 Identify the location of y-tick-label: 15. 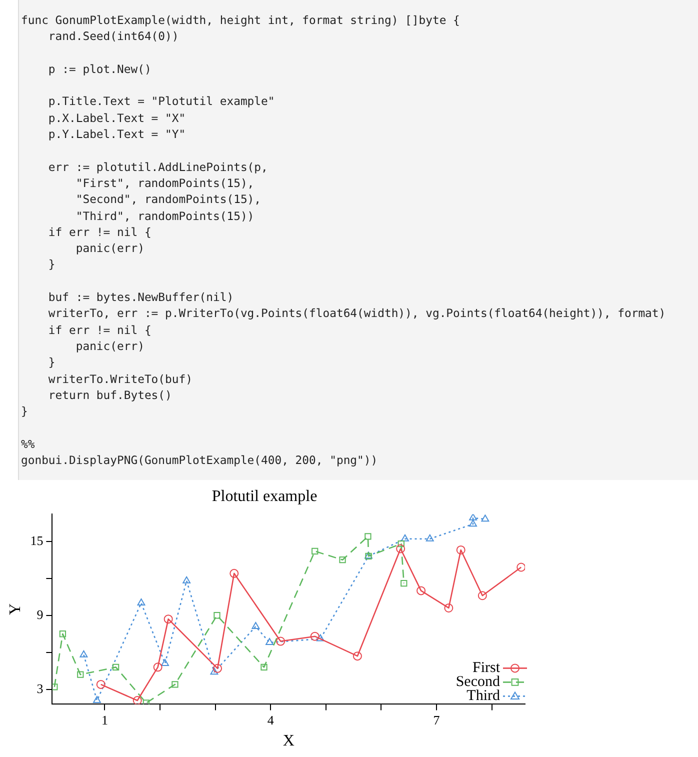
(37, 540).